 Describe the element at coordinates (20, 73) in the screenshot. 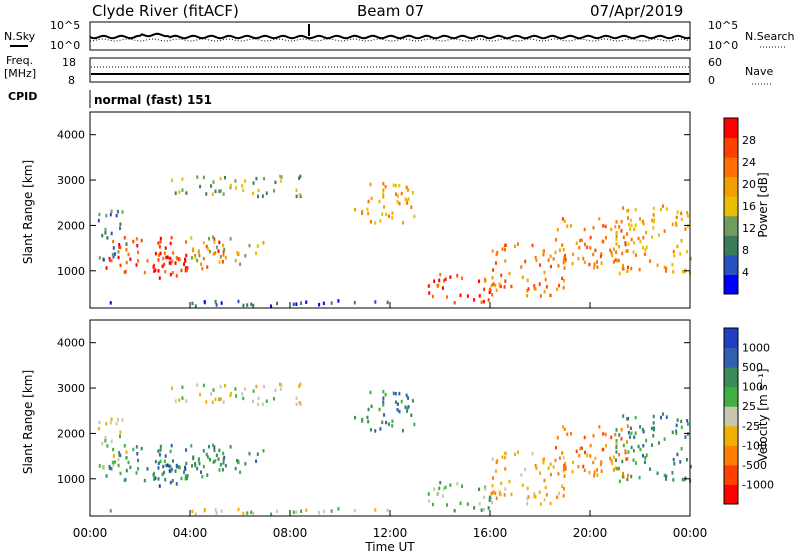

I see `freq-unit-label: [MHz]` at that location.